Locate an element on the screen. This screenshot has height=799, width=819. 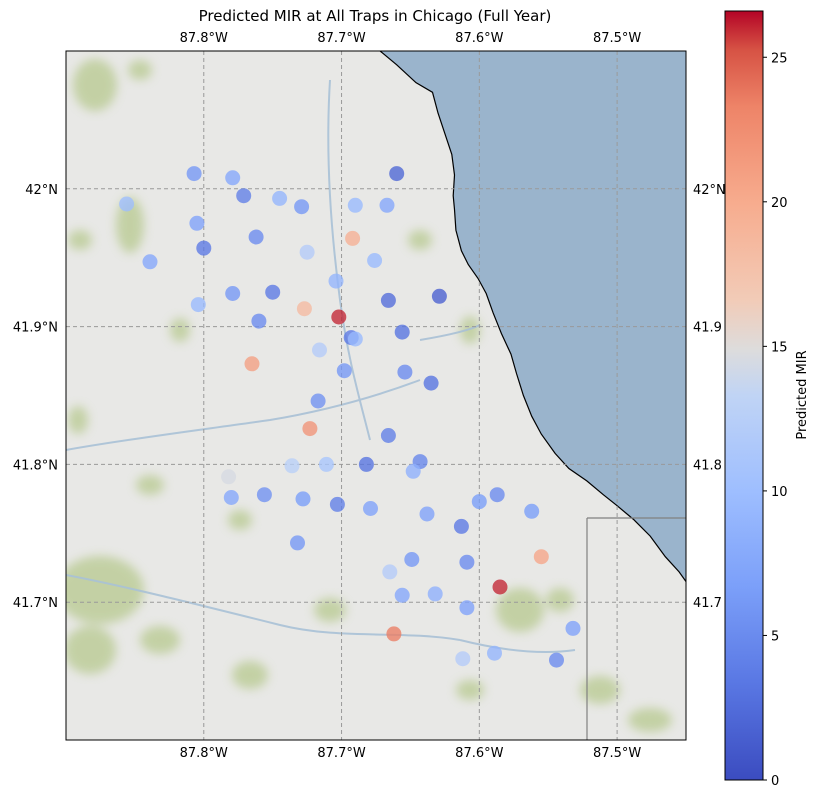
lat-tick-label-right: 41.9 is located at coordinates (707, 328).